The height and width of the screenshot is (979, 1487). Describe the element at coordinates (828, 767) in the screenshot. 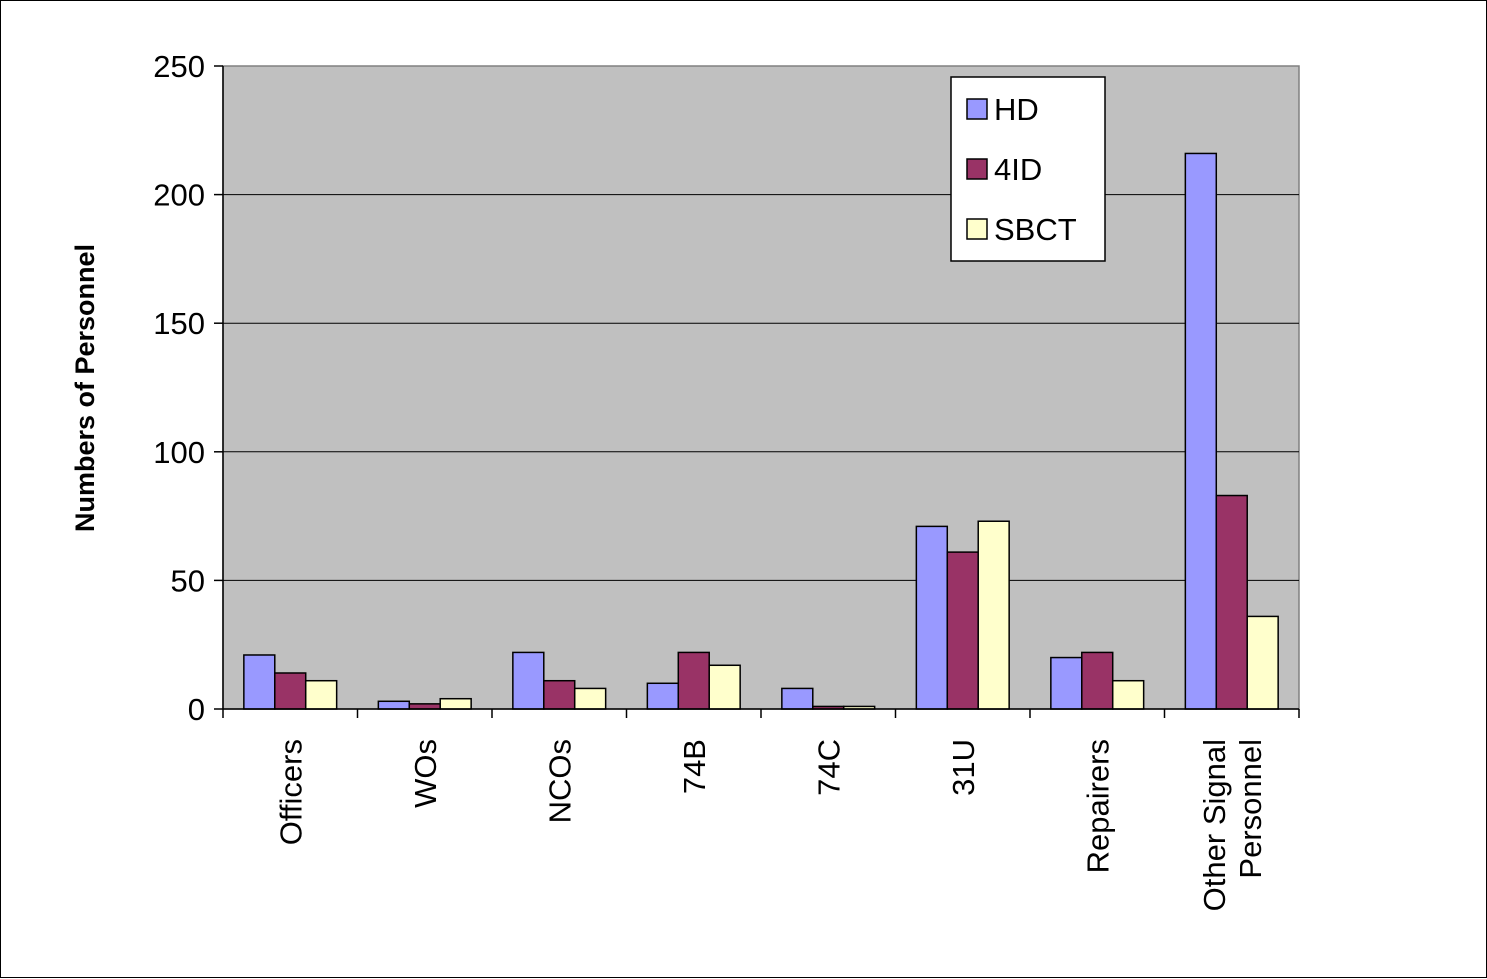

I see `x-category-label: 74C` at that location.